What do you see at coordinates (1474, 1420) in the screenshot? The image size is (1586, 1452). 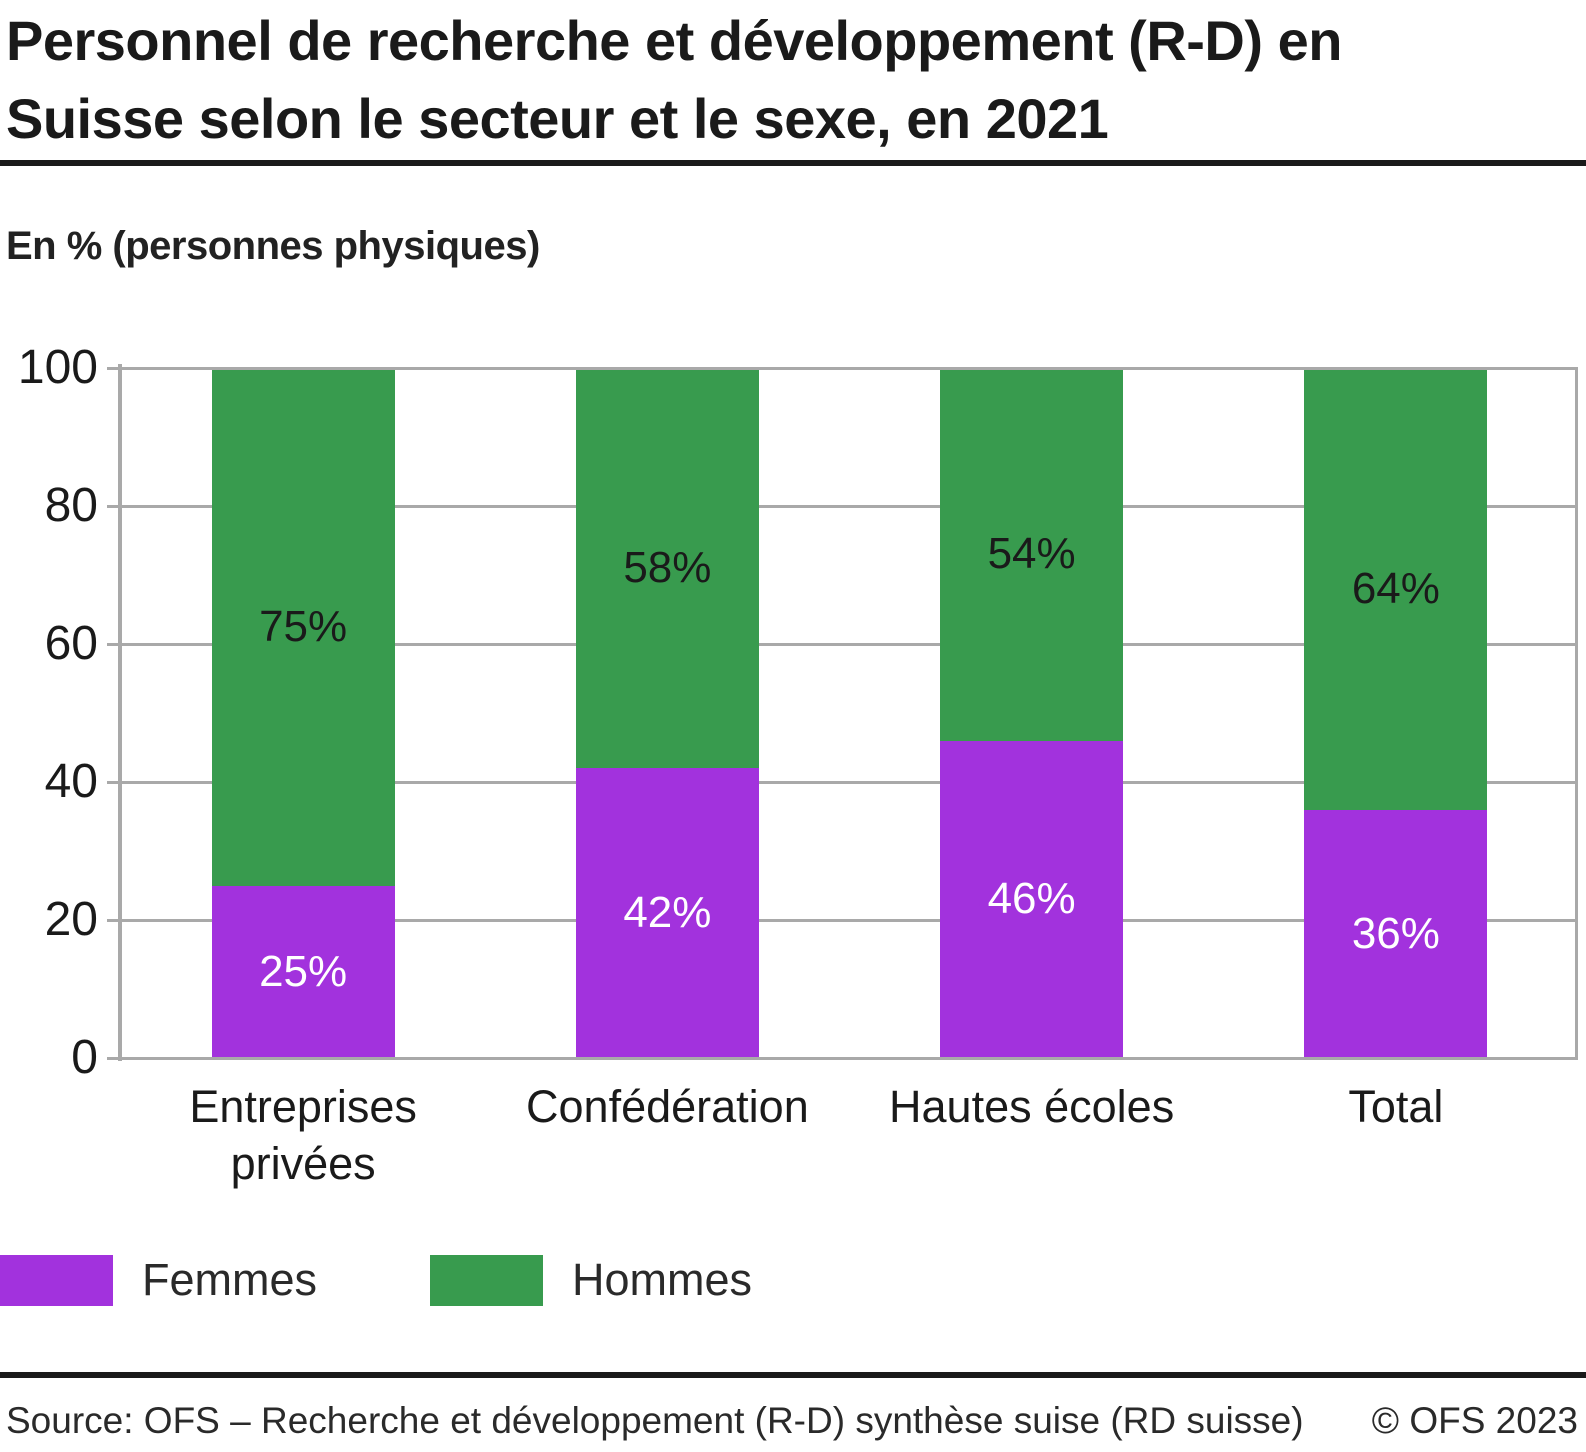 I see `copyright-text: © OFS 2023` at bounding box center [1474, 1420].